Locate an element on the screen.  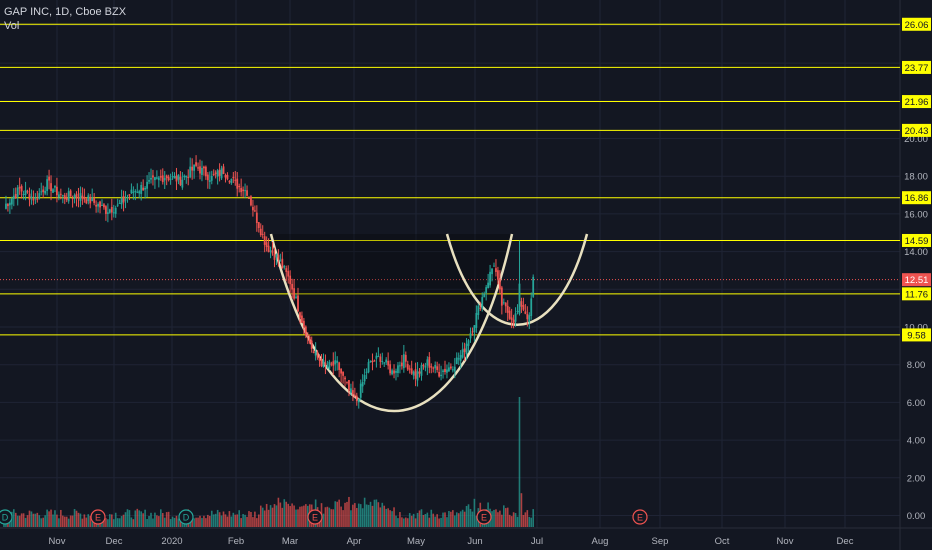
level-price-label: 21.96 is located at coordinates (917, 102).